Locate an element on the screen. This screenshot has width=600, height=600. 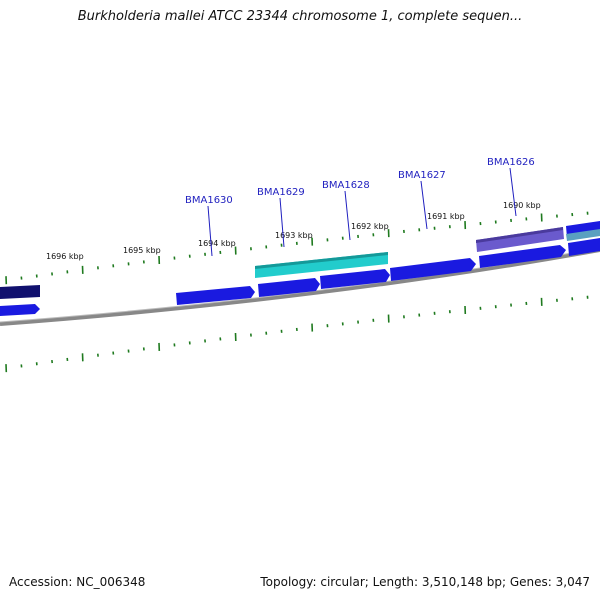
feature-pseudo-bma1626 is located at coordinates (520, 239).